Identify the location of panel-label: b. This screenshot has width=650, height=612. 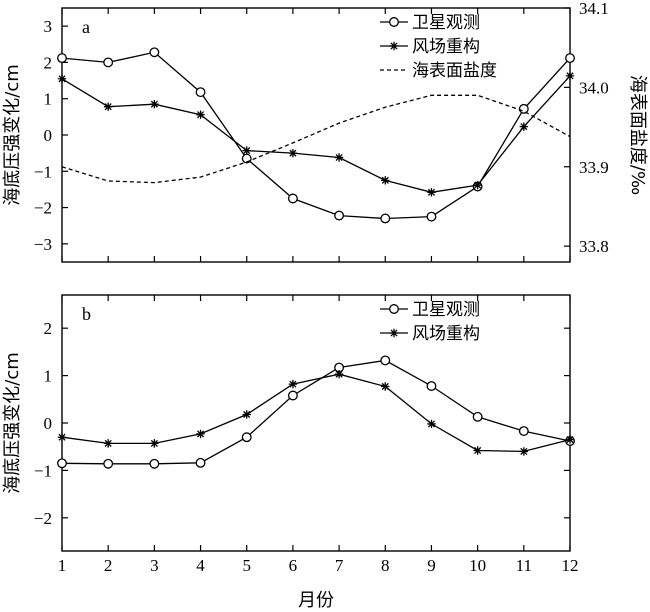
(86, 314).